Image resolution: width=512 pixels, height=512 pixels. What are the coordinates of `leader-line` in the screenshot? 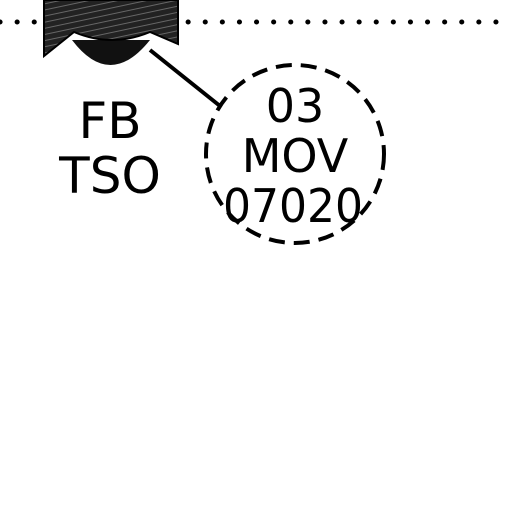 It's located at (185, 78).